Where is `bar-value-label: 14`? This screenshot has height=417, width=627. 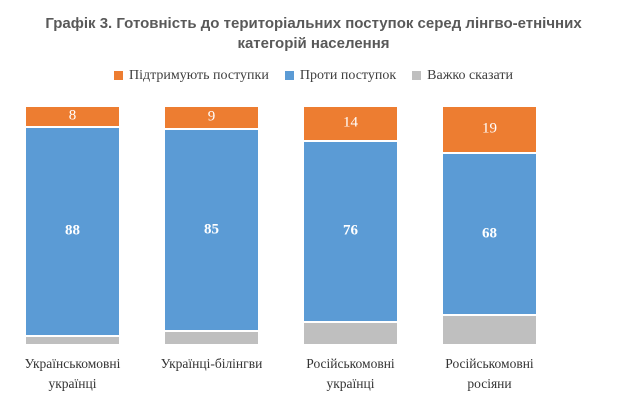 bar-value-label: 14 is located at coordinates (350, 122).